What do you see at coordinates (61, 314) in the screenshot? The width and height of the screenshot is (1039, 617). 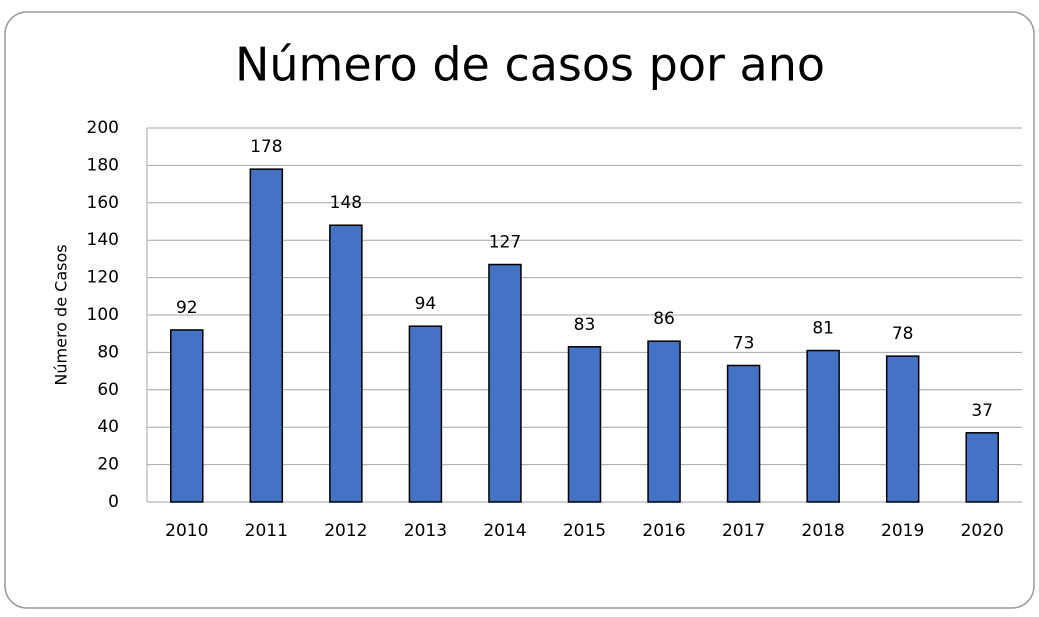 I see `y-axis-label: Número de Casos` at bounding box center [61, 314].